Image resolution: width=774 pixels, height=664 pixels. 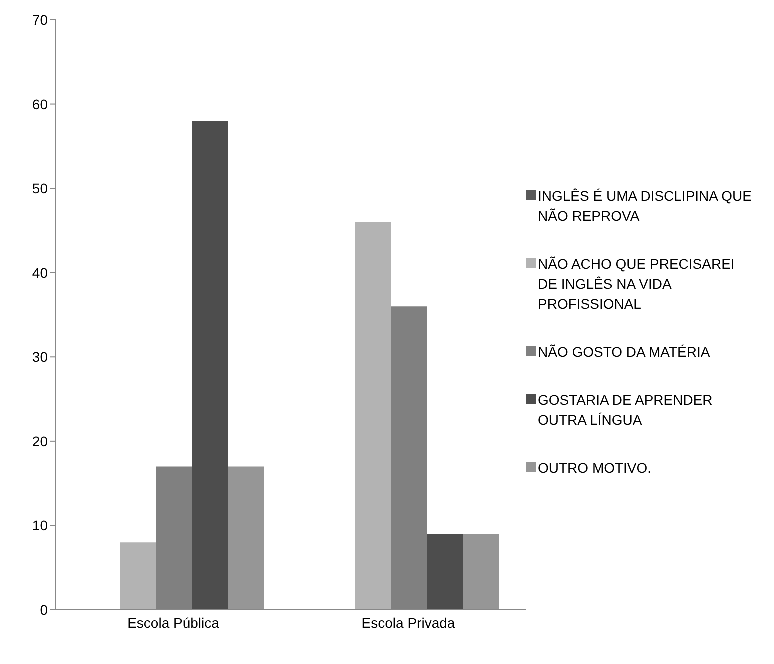 What do you see at coordinates (174, 622) in the screenshot?
I see `x-tick-label: Escola Pública` at bounding box center [174, 622].